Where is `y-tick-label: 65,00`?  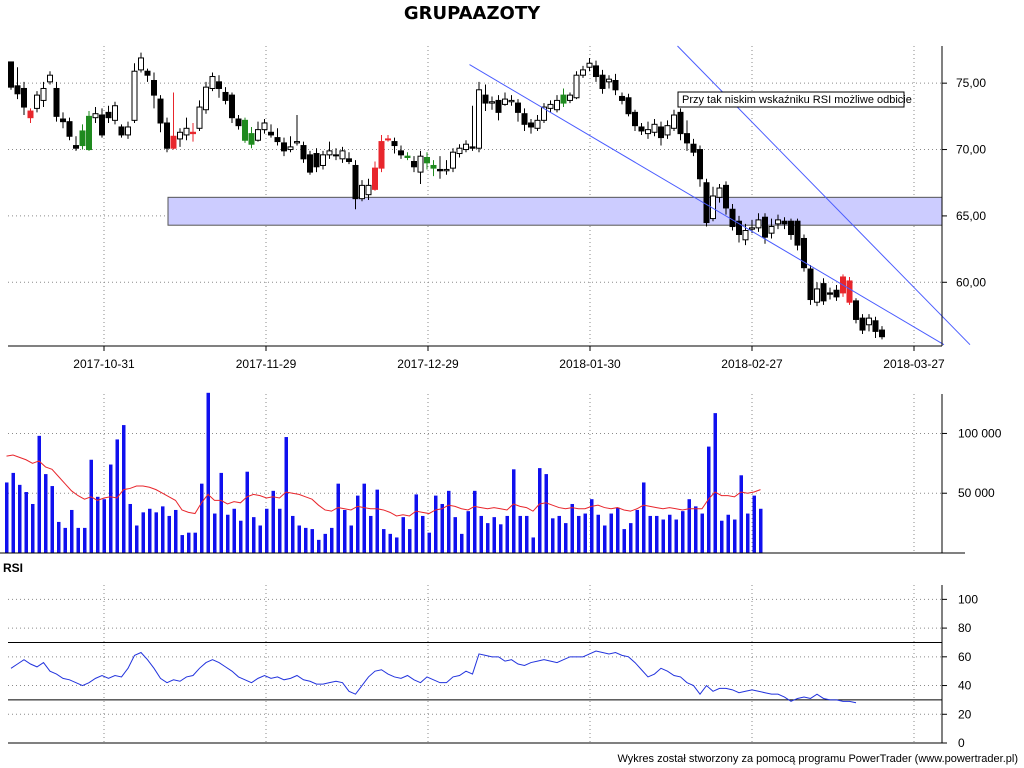
y-tick-label: 65,00 is located at coordinates (971, 216).